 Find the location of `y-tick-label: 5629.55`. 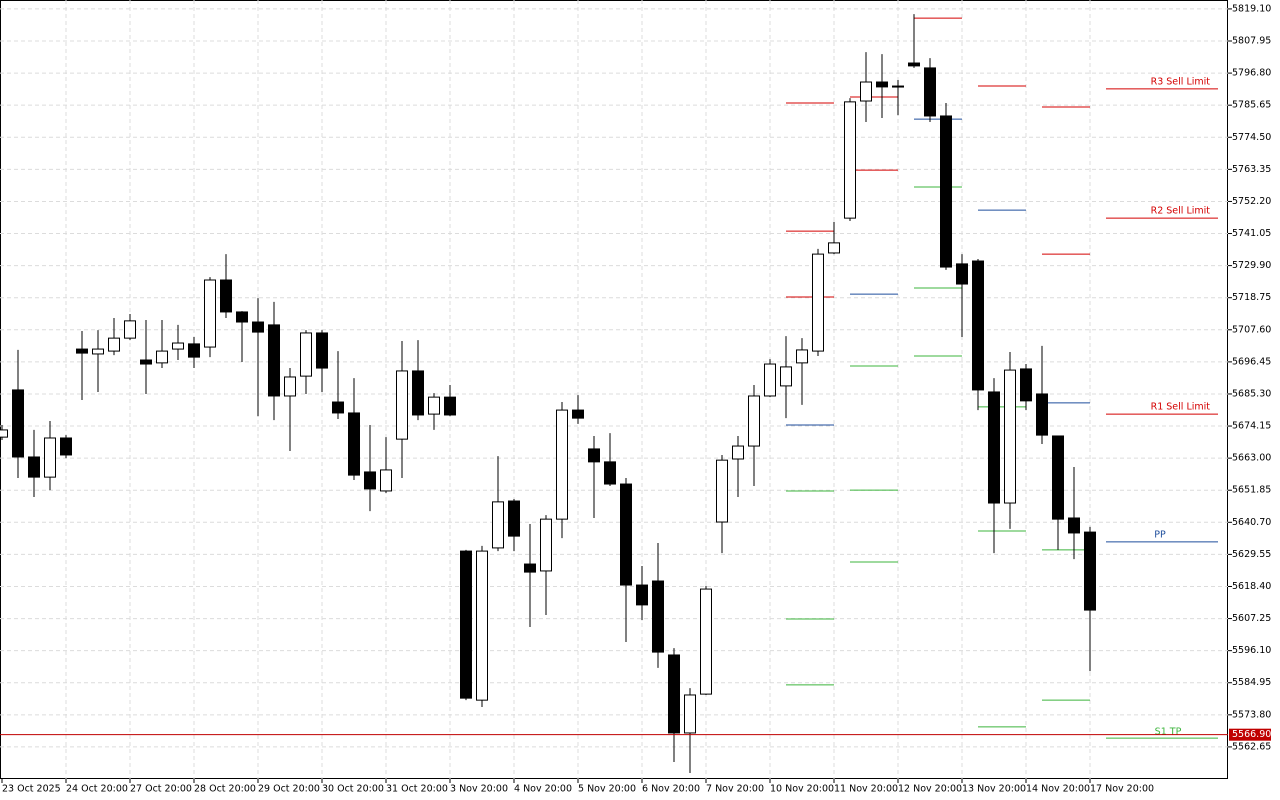

y-tick-label: 5629.55 is located at coordinates (1251, 554).